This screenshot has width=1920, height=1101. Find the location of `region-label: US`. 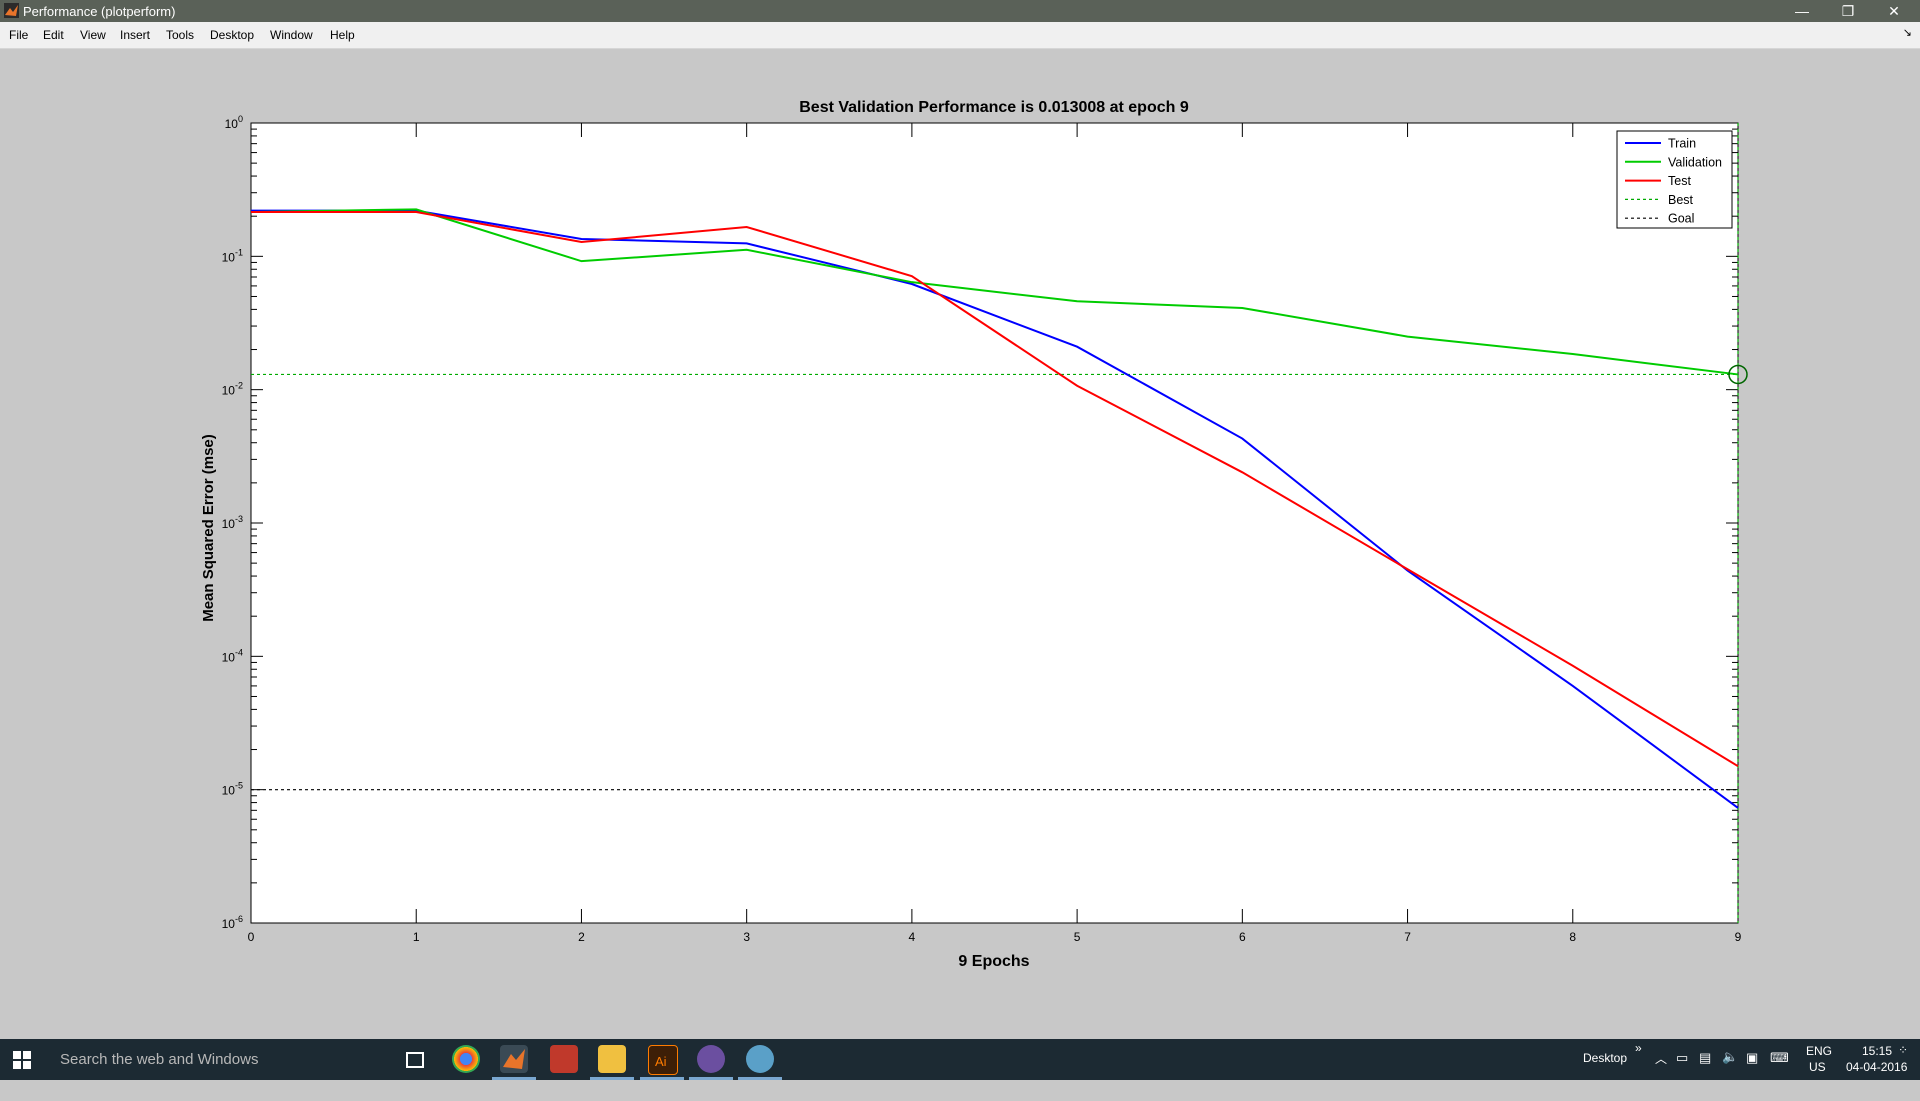

region-label: US is located at coordinates (1817, 1067).